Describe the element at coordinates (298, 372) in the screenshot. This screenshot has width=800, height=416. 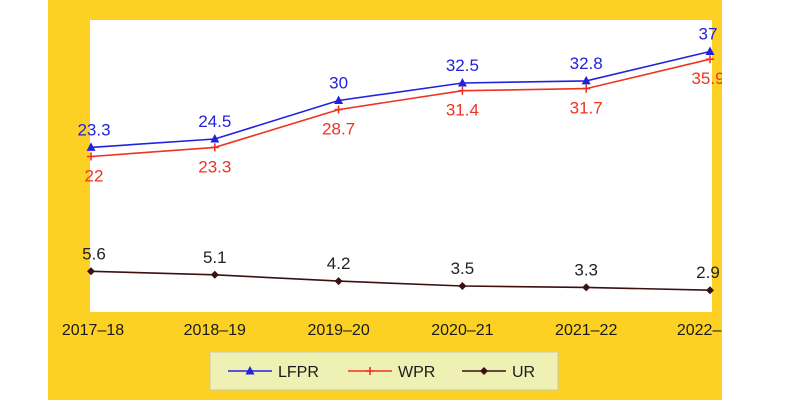
I see `legend-label-lfpr: LFPR` at that location.